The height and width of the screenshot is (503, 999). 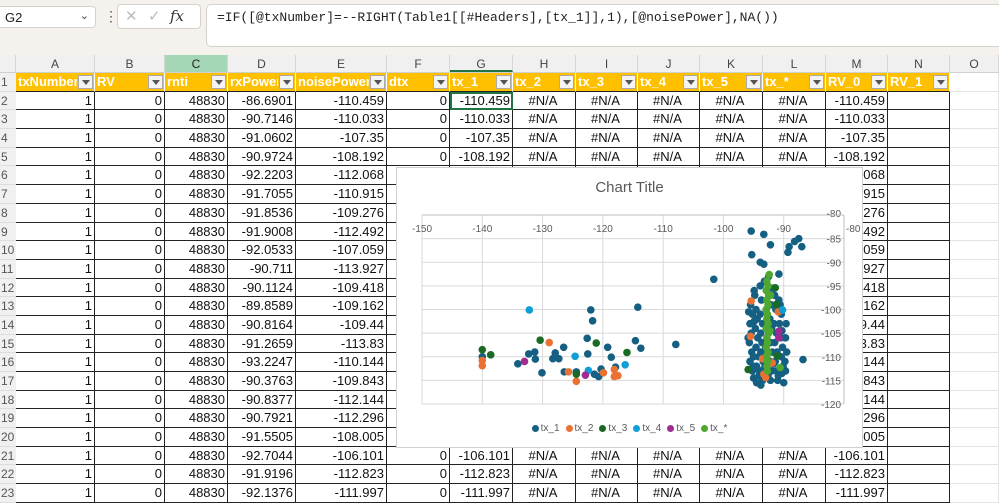 What do you see at coordinates (8, 269) in the screenshot?
I see `row-header: 11` at bounding box center [8, 269].